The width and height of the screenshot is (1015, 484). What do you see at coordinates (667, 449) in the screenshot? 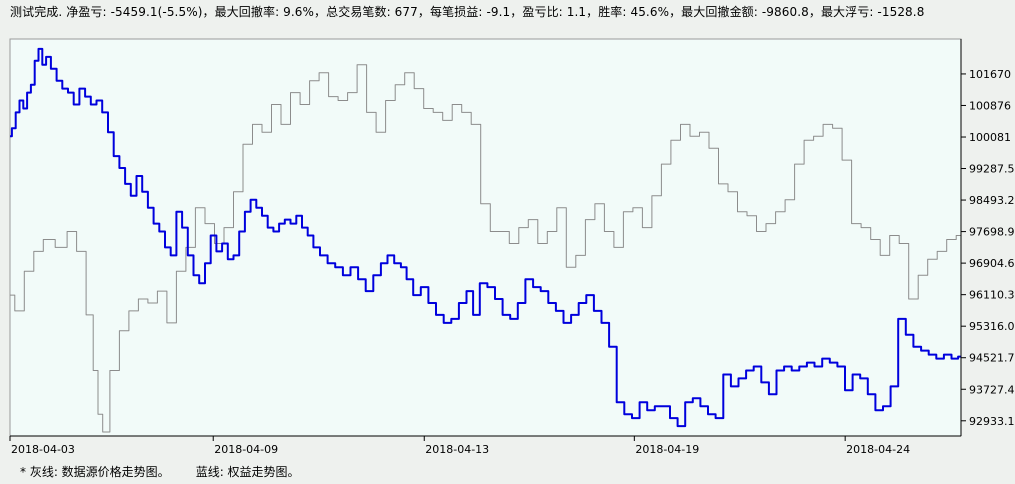
I see `x-tick-label: 2018-04-19` at bounding box center [667, 449].